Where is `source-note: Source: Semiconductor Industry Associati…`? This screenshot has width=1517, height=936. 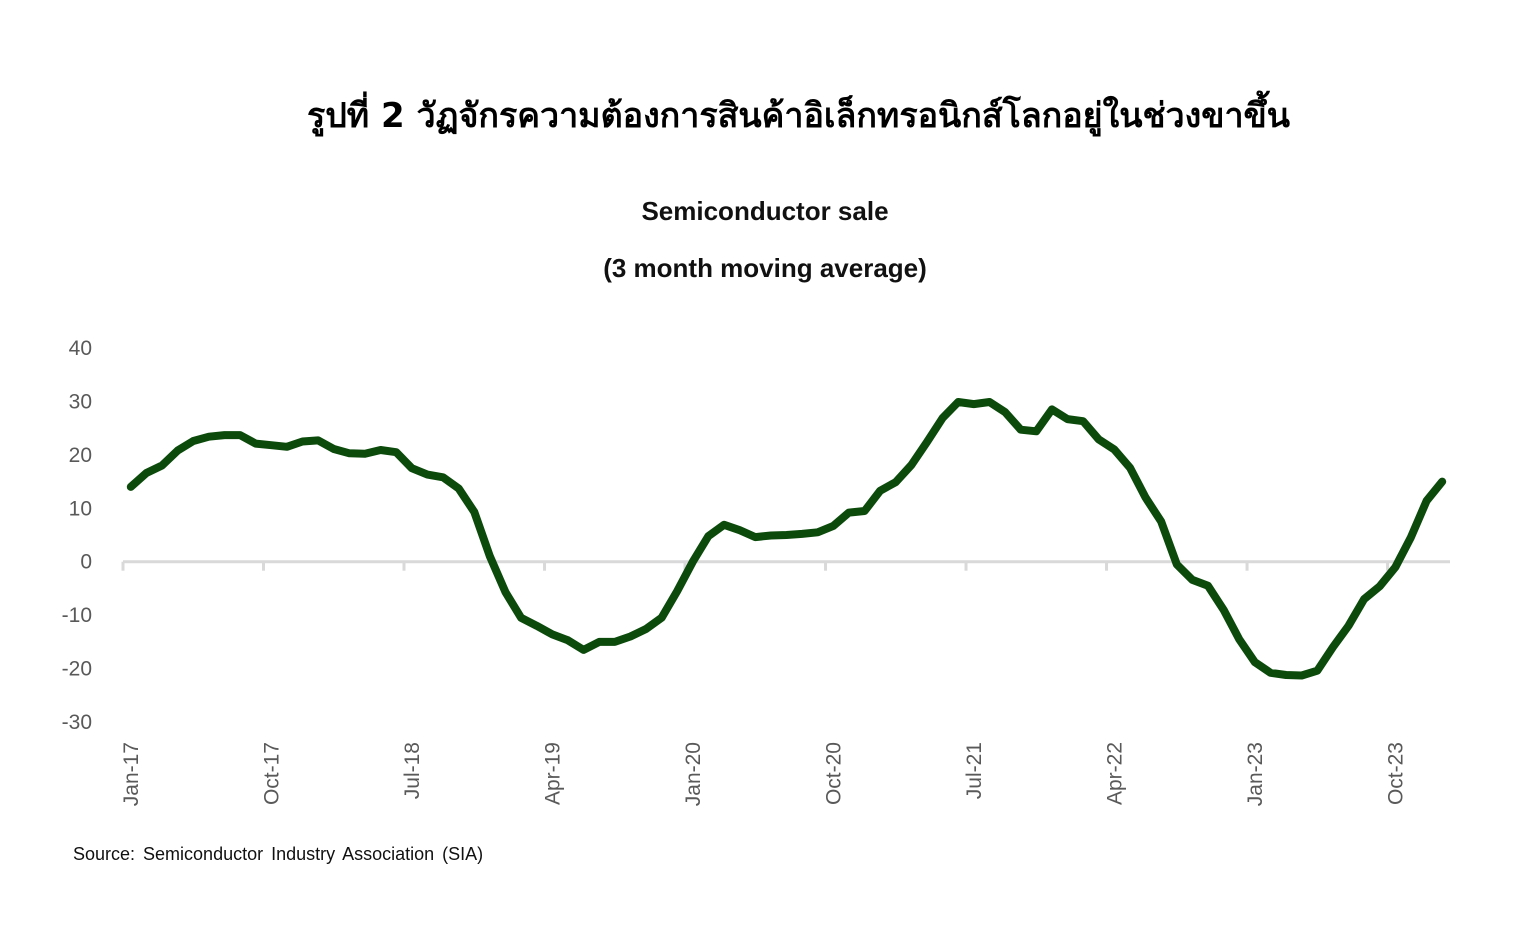 source-note: Source: Semiconductor Industry Associati… is located at coordinates (278, 854).